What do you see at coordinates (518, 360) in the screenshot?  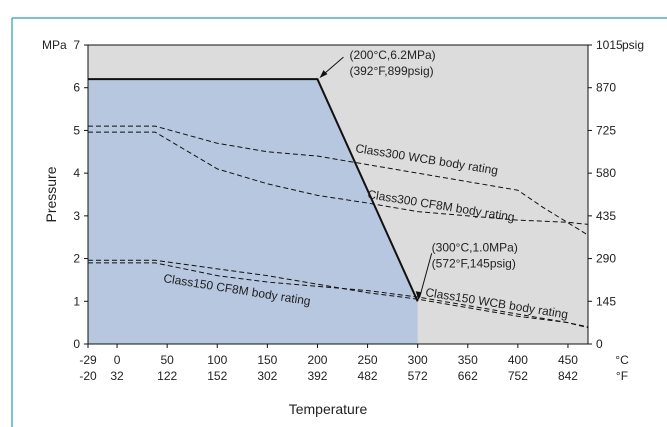 I see `x-tick-label-c-9: 400` at bounding box center [518, 360].